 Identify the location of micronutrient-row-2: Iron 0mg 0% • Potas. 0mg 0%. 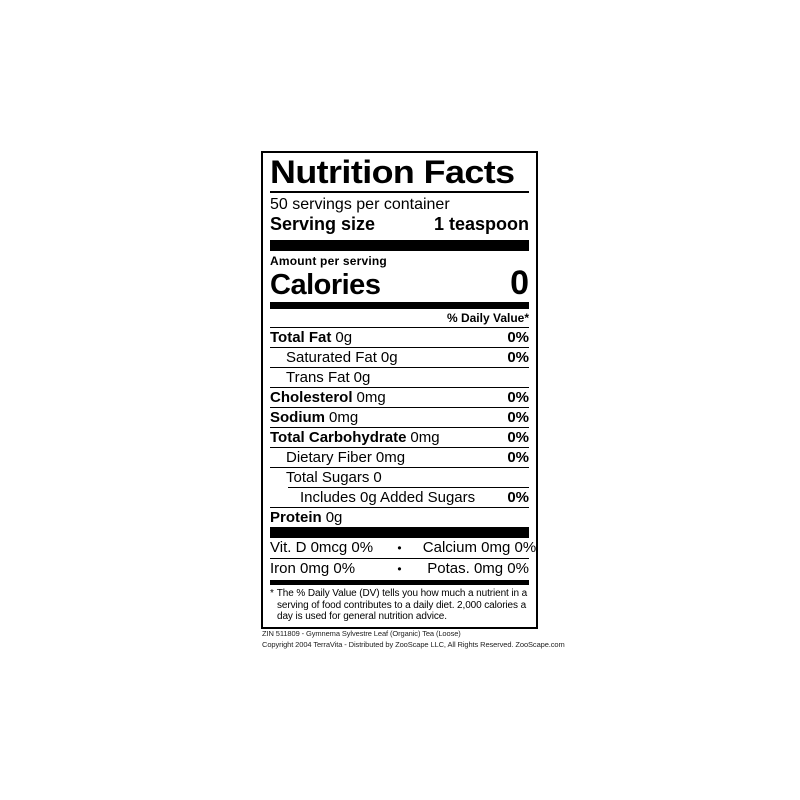
(399, 569).